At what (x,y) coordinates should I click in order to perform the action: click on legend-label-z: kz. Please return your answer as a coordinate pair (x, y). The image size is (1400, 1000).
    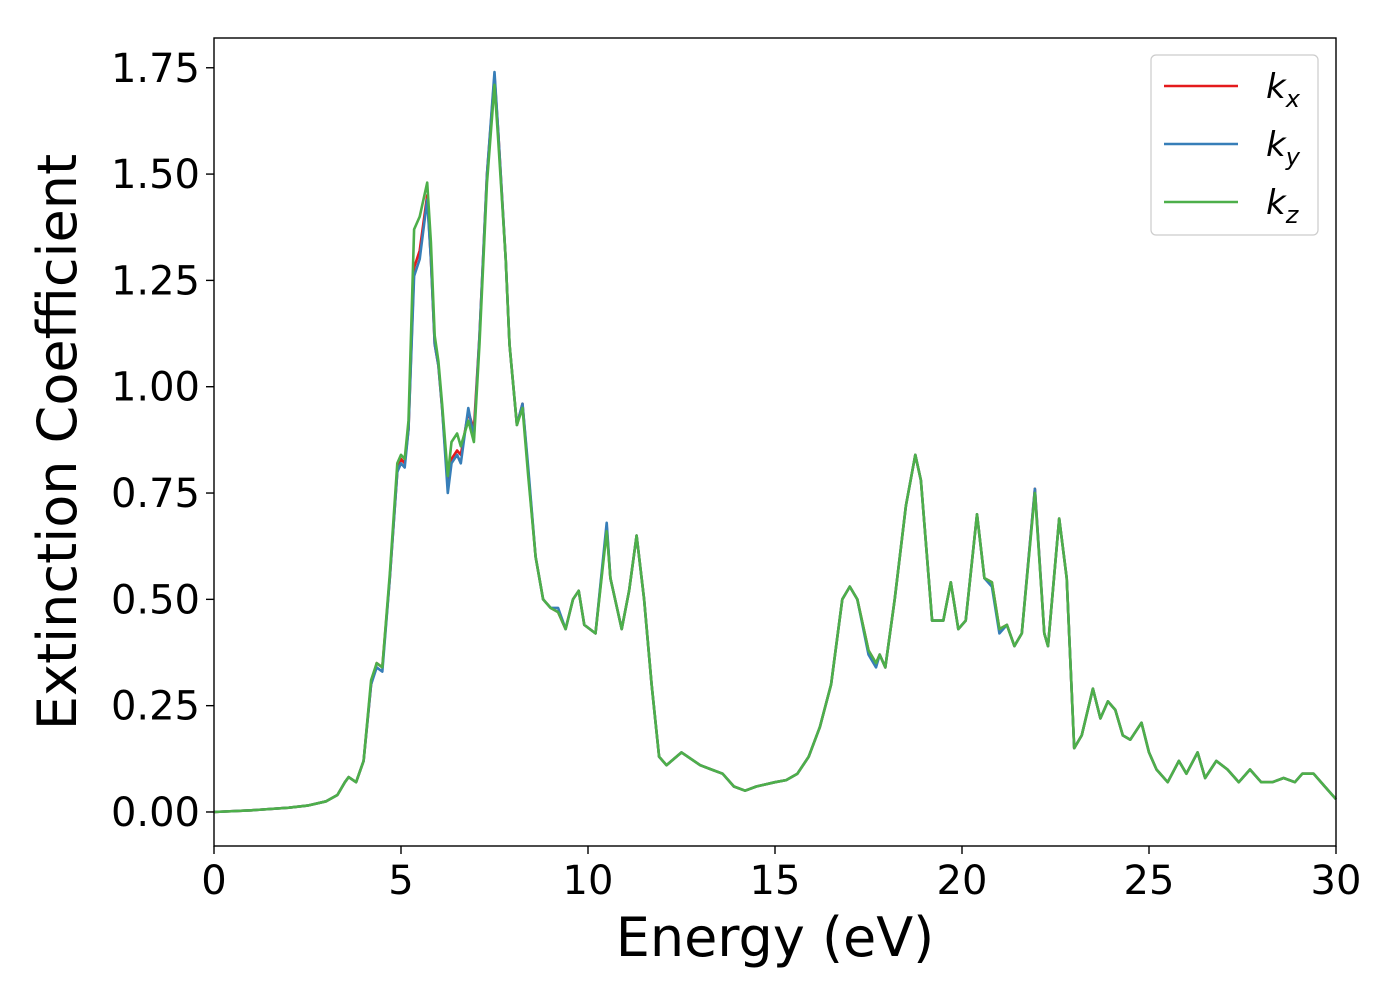
    Looking at the image, I should click on (1283, 206).